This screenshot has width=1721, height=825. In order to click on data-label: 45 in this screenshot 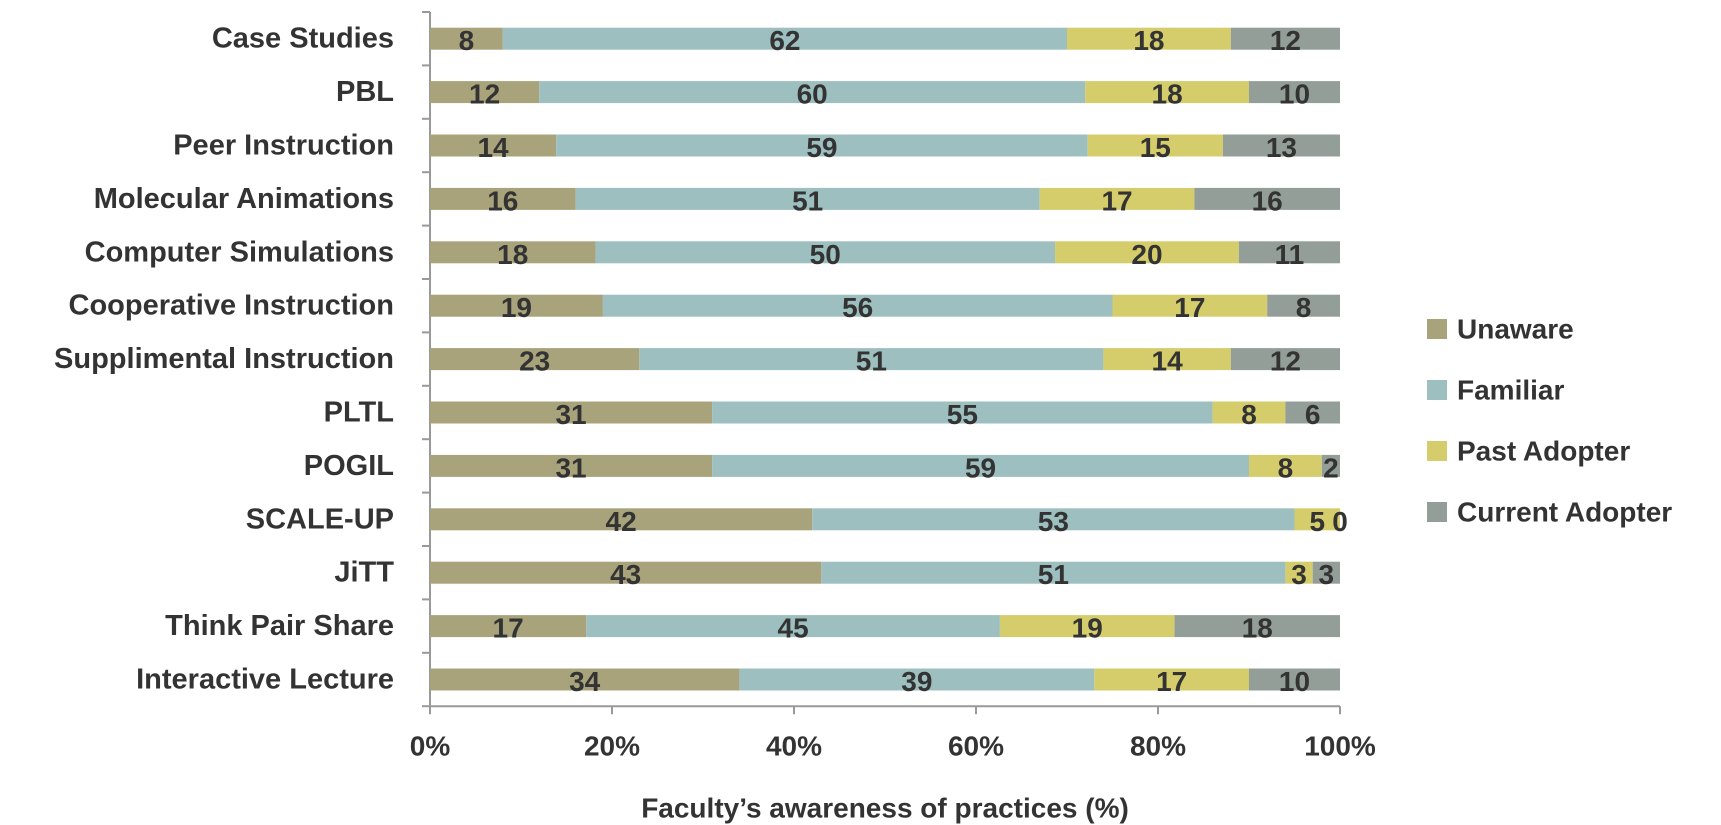, I will do `click(793, 628)`.